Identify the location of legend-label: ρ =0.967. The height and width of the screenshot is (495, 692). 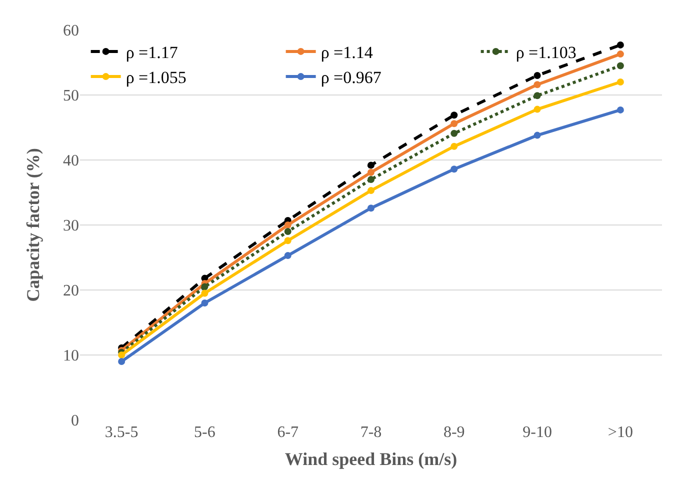
(351, 78).